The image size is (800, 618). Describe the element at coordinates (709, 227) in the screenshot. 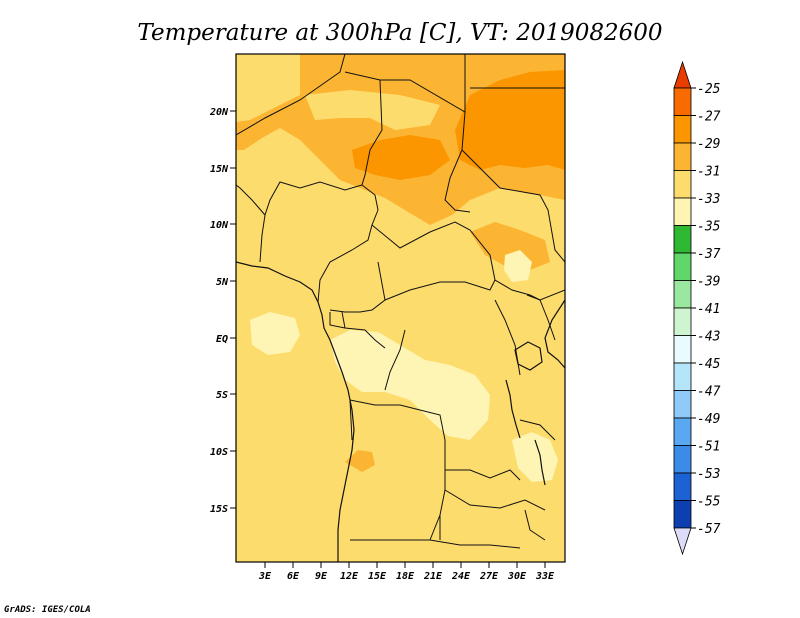

I see `colorbar-label: -35` at that location.